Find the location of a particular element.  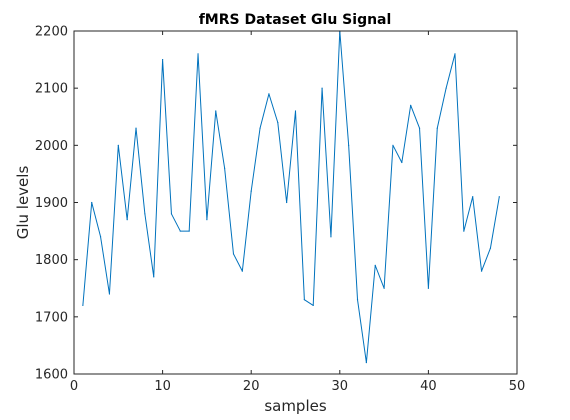

y-tick-label: 1600 is located at coordinates (51, 375).